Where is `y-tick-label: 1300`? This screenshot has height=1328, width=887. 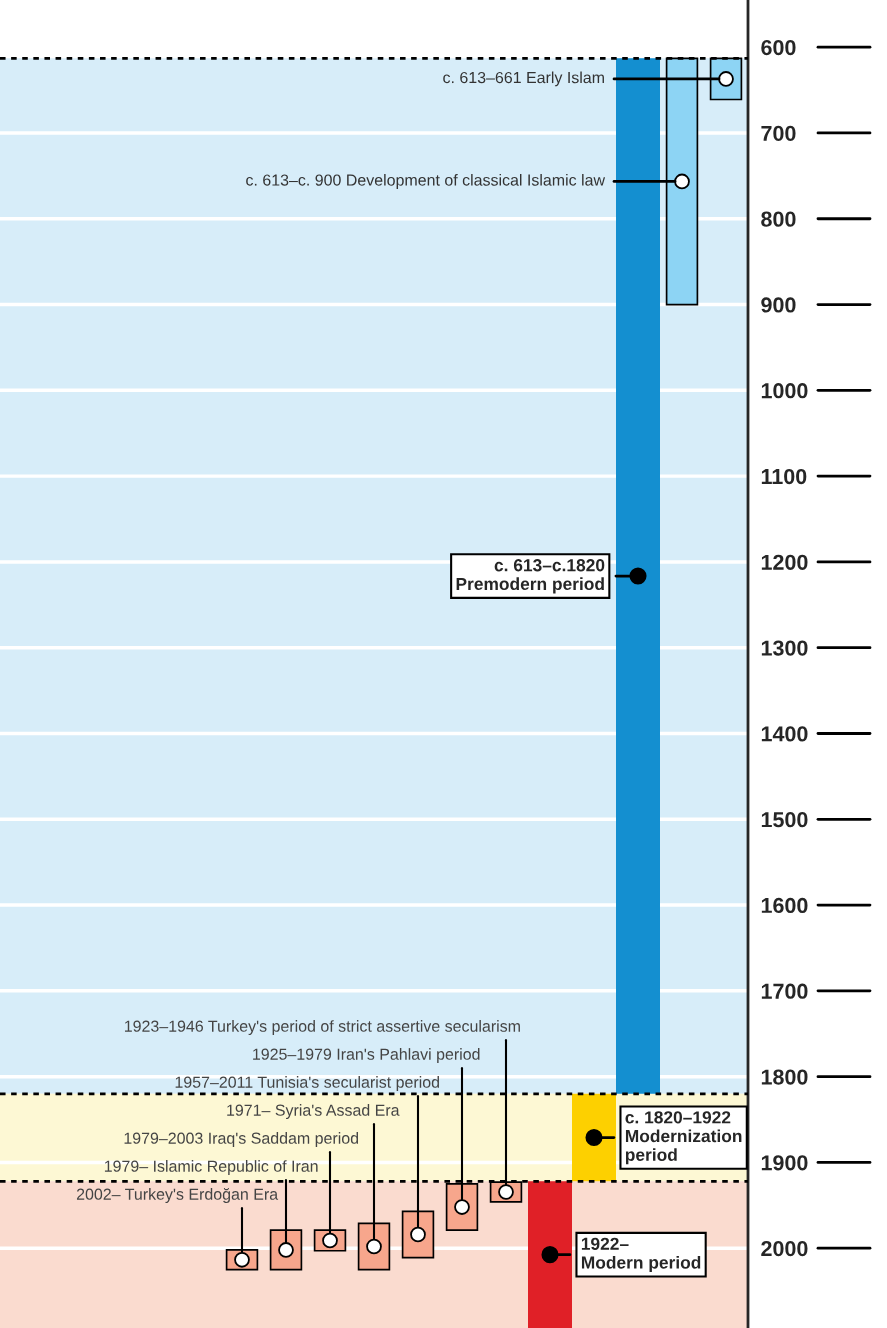
y-tick-label: 1300 is located at coordinates (784, 648).